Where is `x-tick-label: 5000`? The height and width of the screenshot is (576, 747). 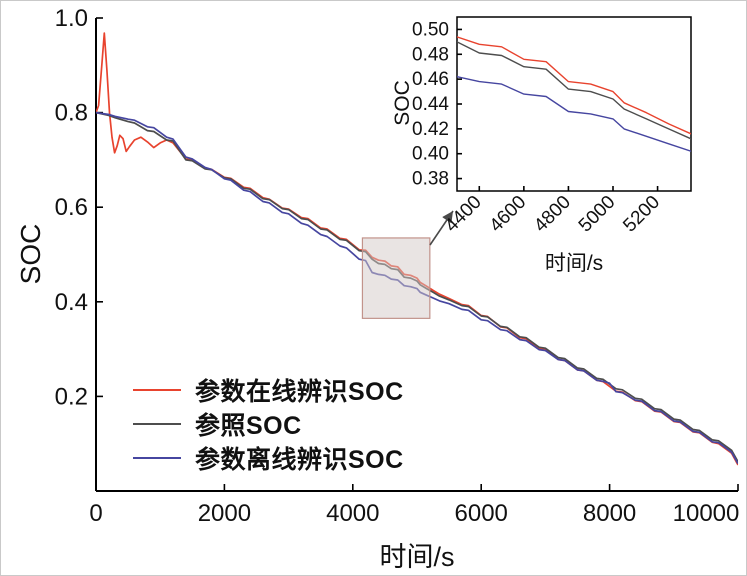
x-tick-label: 5000 is located at coordinates (597, 214).